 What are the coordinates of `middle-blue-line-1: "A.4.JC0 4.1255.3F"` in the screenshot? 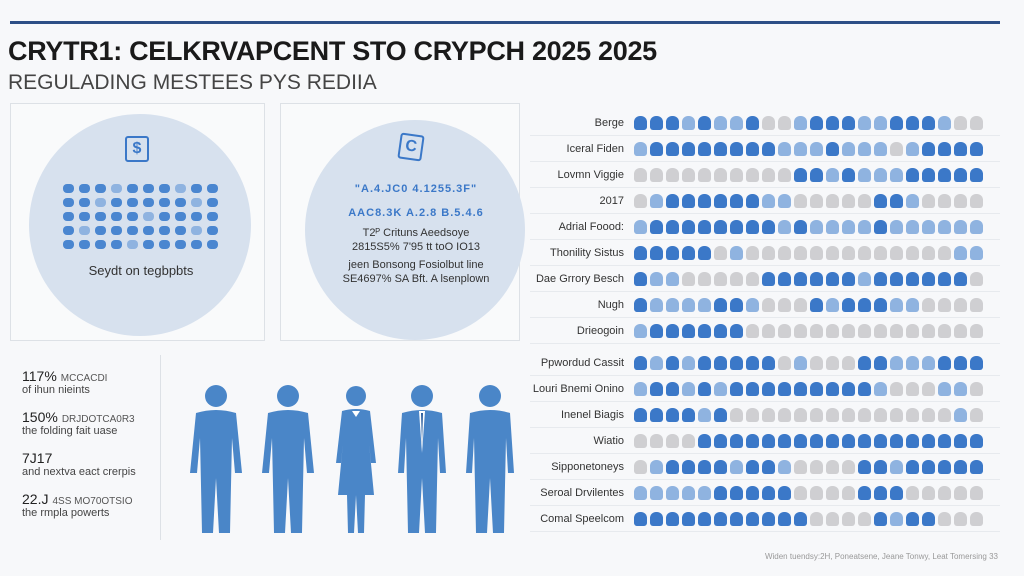 It's located at (416, 189).